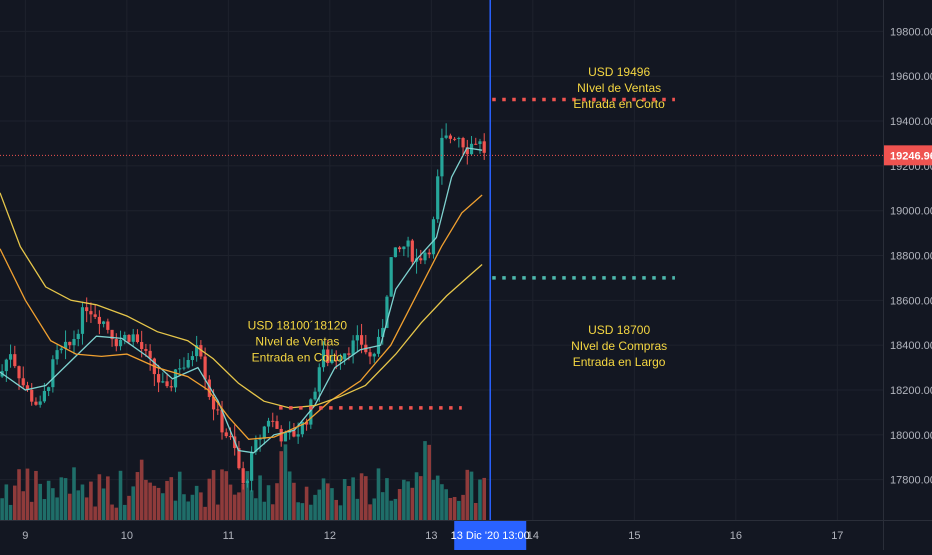 Image resolution: width=932 pixels, height=555 pixels. Describe the element at coordinates (228, 536) in the screenshot. I see `time-axis-tick-label: 11` at that location.